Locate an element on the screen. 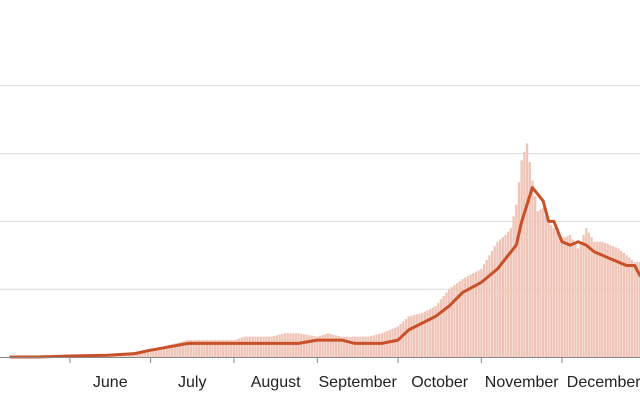 The image size is (640, 400). x-tick-label: June is located at coordinates (110, 382).